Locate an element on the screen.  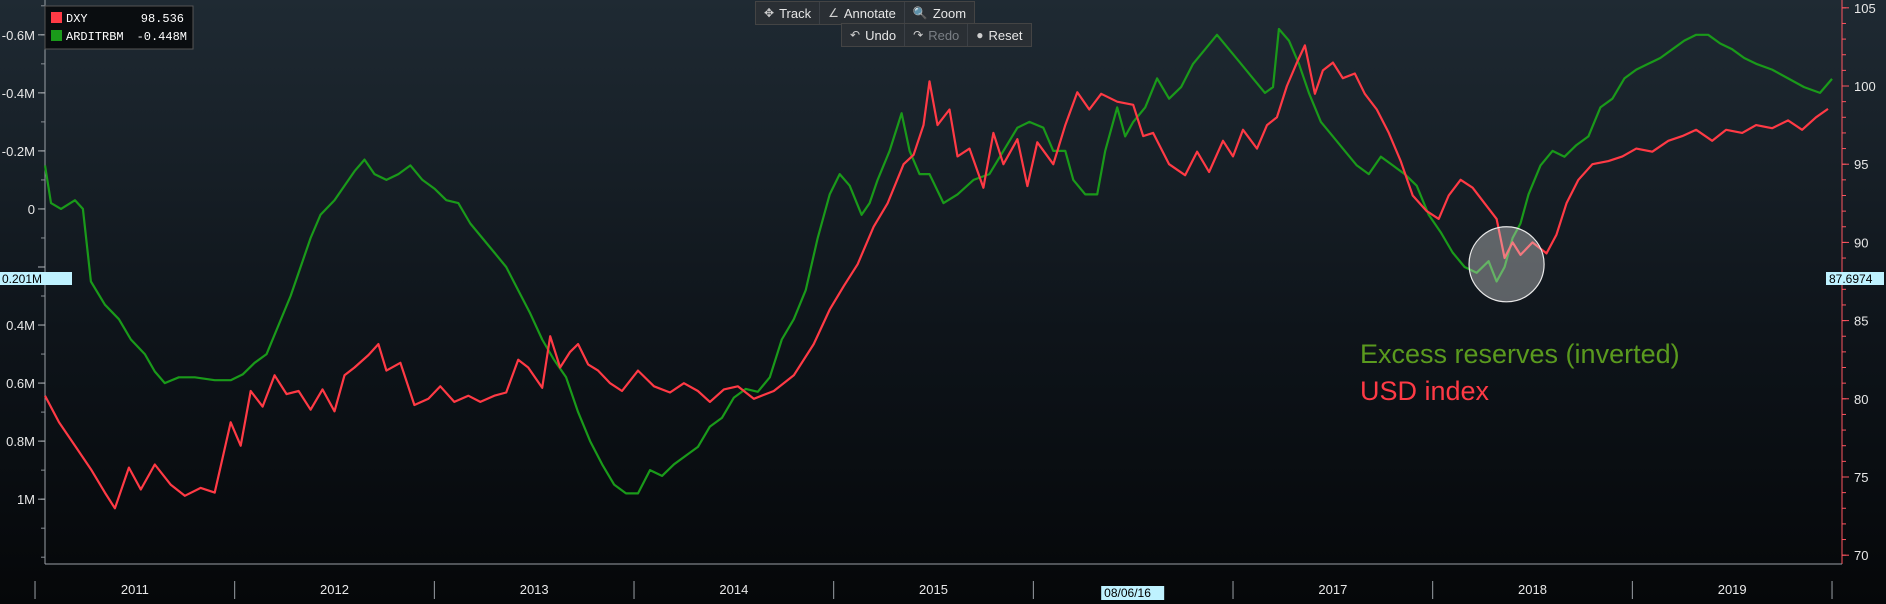
right-tick-label: 105 is located at coordinates (1865, 8).